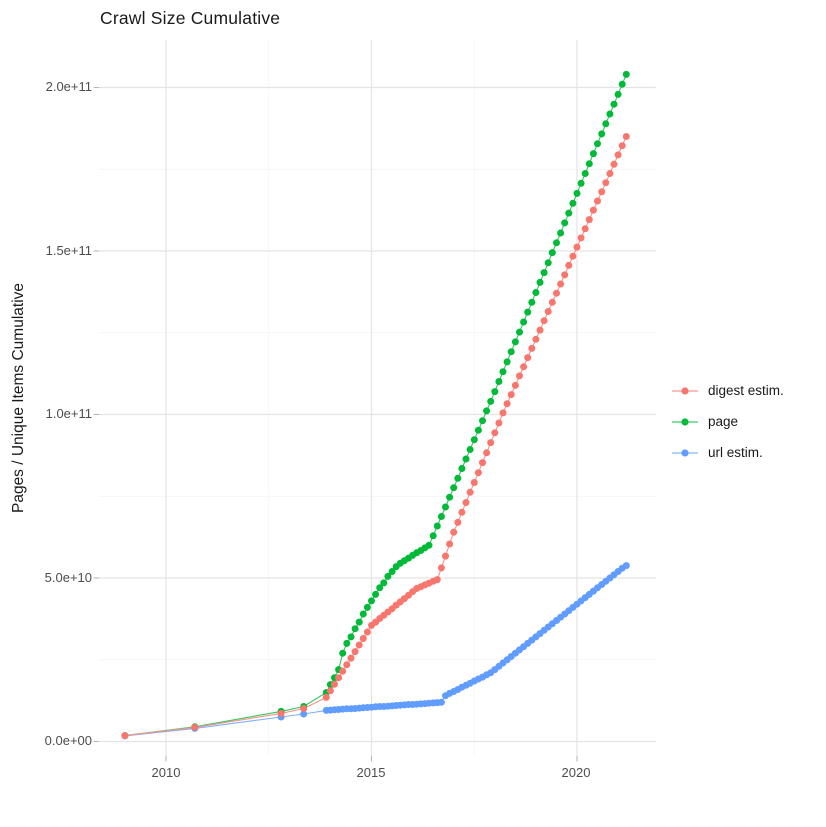 The height and width of the screenshot is (827, 826). What do you see at coordinates (576, 772) in the screenshot?
I see `x-tick-label-2: 2020` at bounding box center [576, 772].